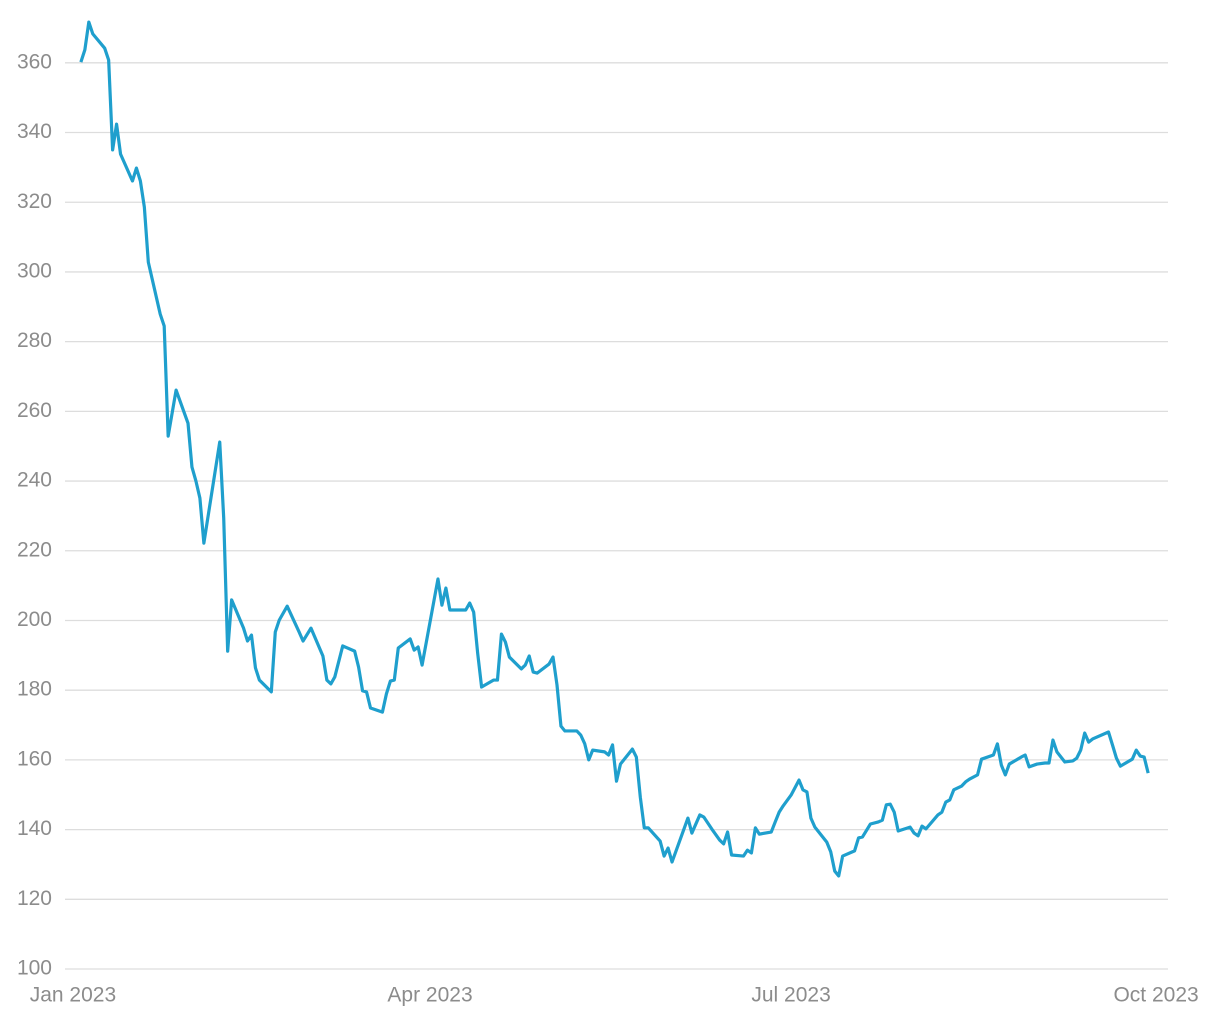 The image size is (1220, 1025). Describe the element at coordinates (34, 410) in the screenshot. I see `y-tick-label: 260` at that location.